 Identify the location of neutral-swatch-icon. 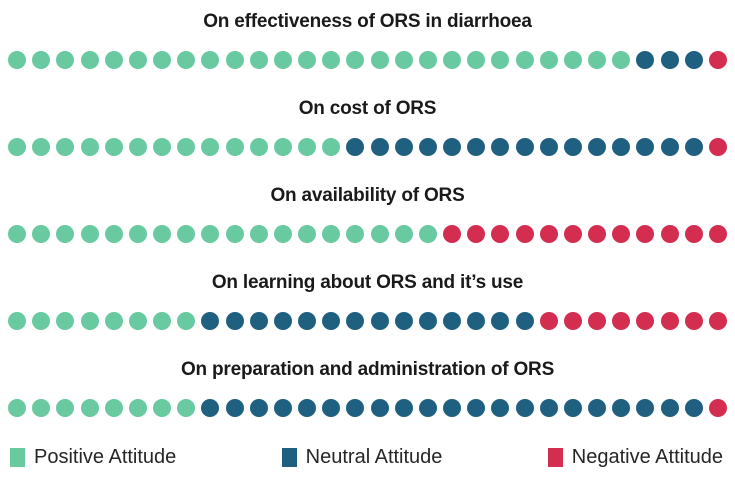
(289, 457).